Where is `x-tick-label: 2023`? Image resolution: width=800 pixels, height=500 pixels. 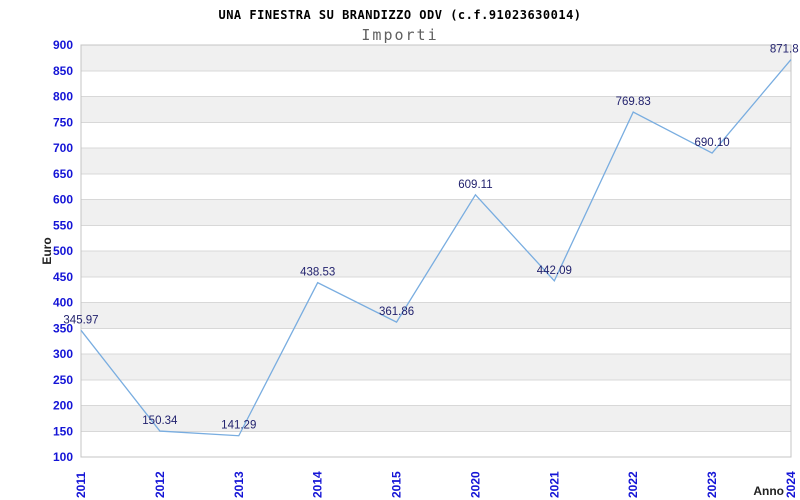
x-tick-label: 2023 is located at coordinates (712, 484).